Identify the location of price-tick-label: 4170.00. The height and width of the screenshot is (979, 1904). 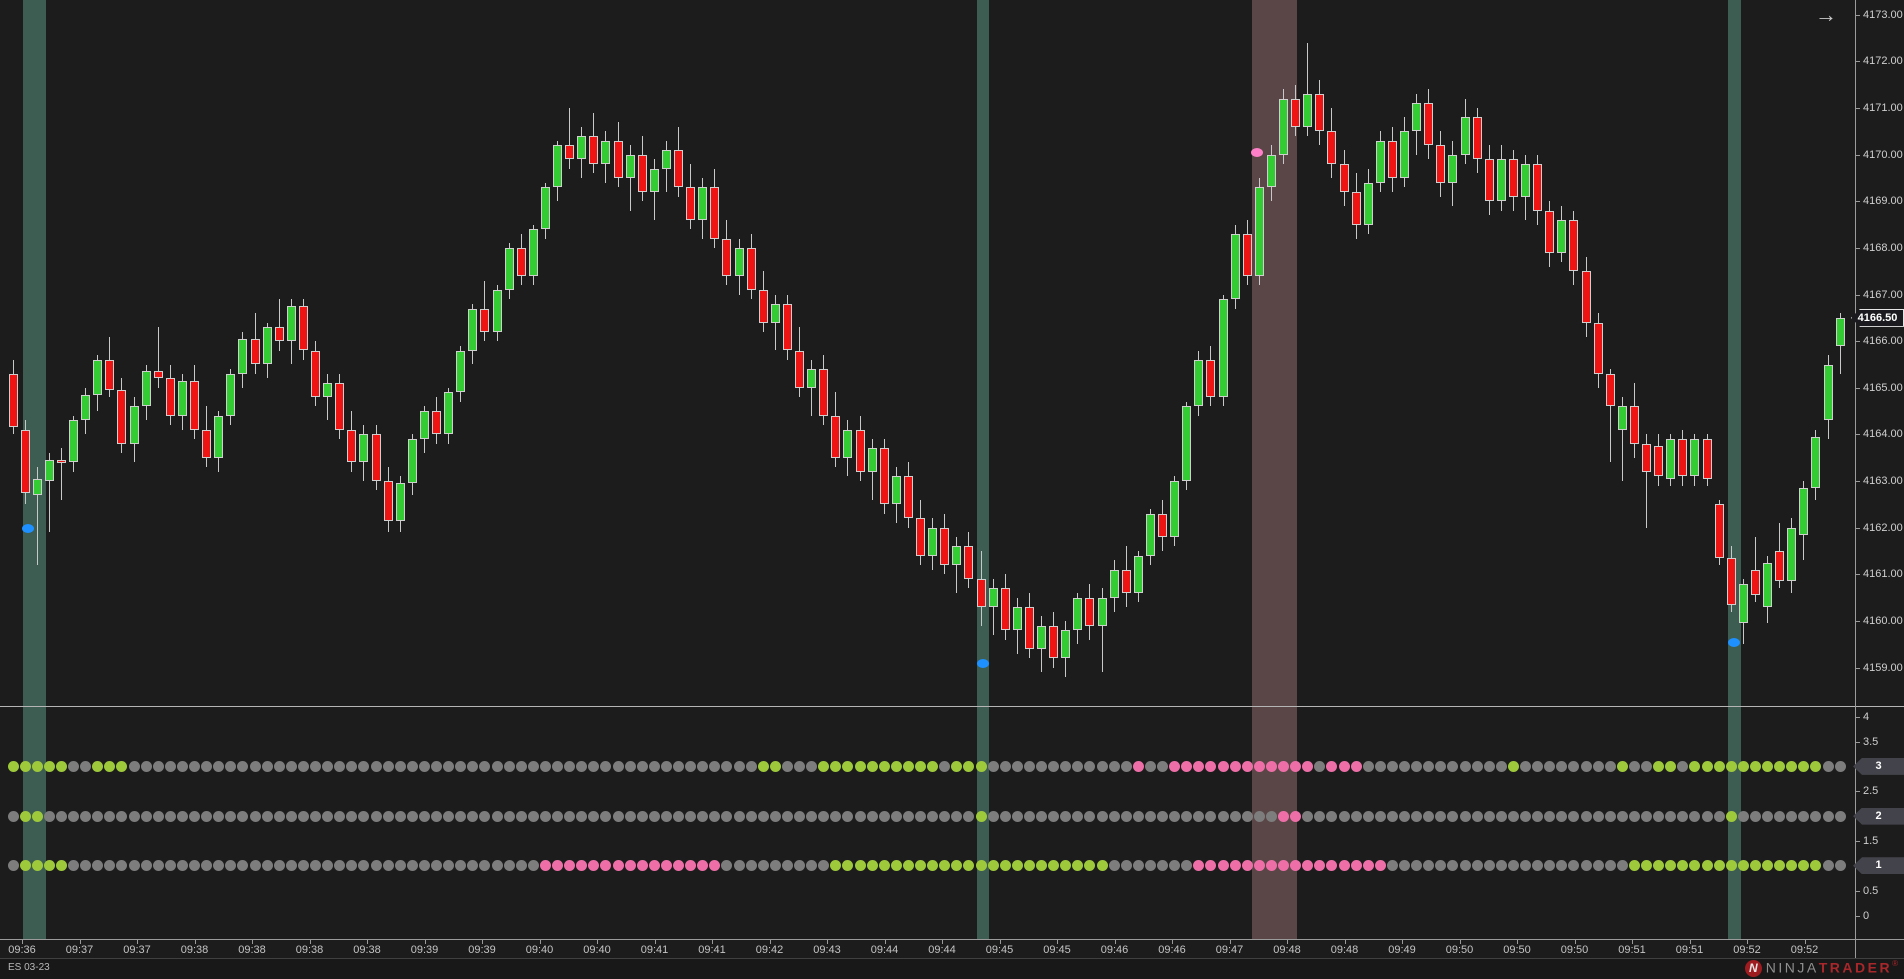
(1883, 154).